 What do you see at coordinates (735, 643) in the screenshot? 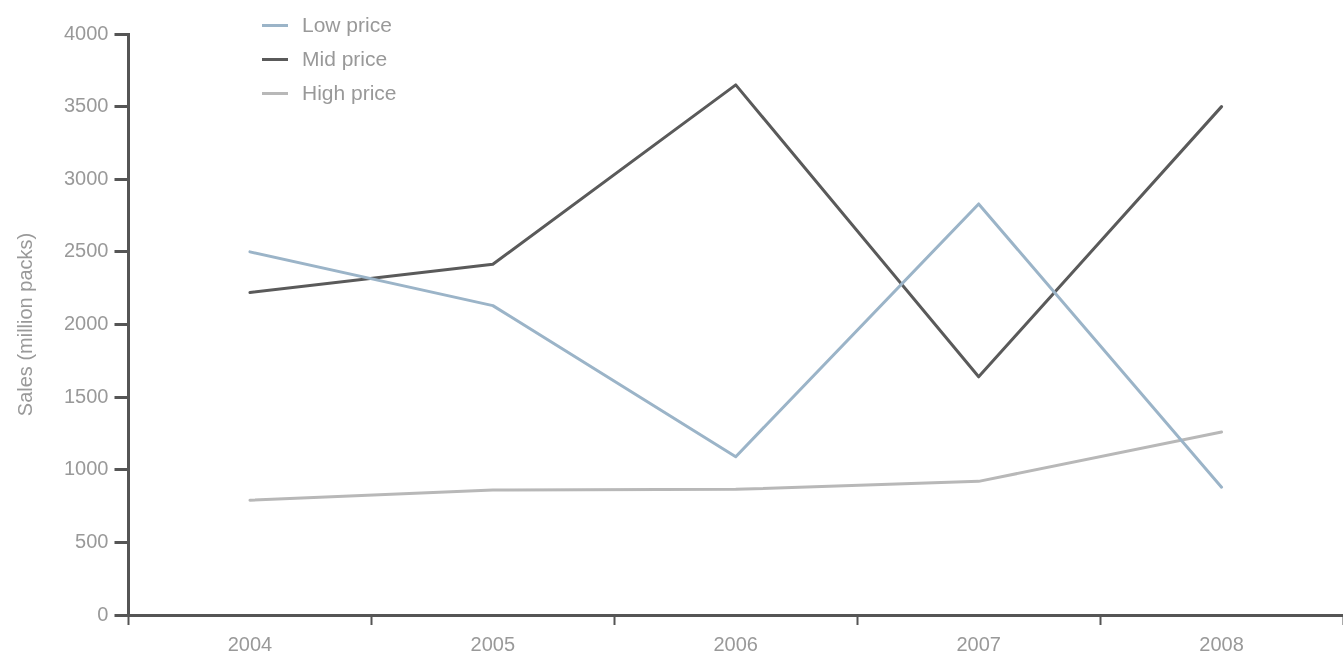
I see `x-tick-label: 2006` at bounding box center [735, 643].